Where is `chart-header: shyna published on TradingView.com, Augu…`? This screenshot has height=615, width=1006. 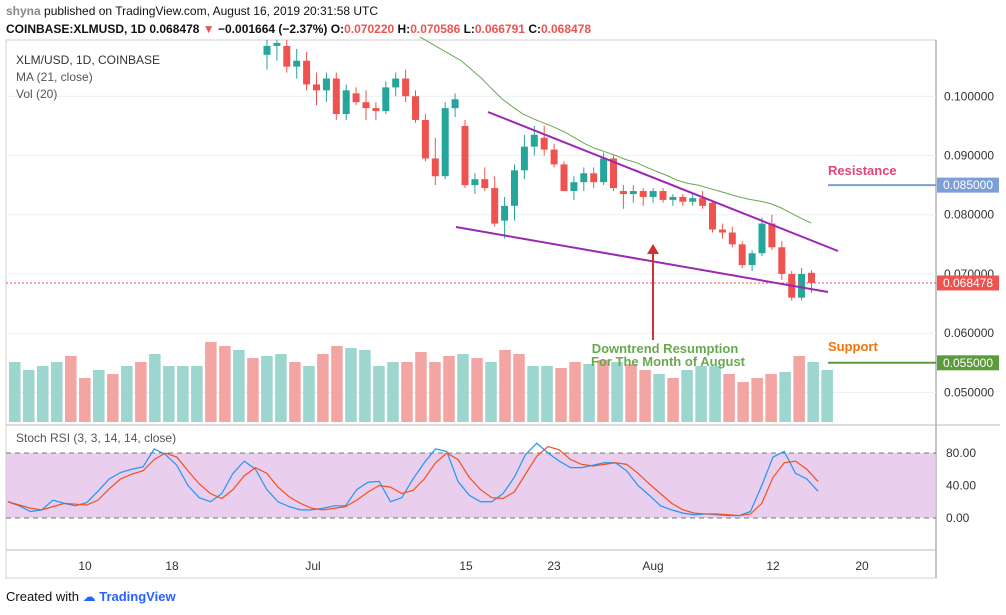 chart-header: shyna published on TradingView.com, Augu… is located at coordinates (503, 20).